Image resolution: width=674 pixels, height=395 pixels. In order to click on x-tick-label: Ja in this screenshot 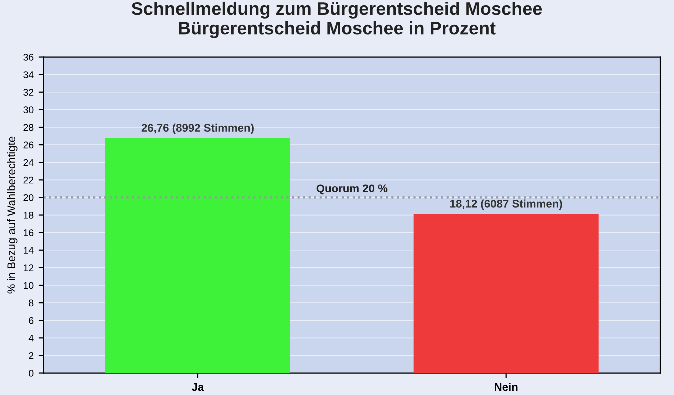, I will do `click(198, 387)`.